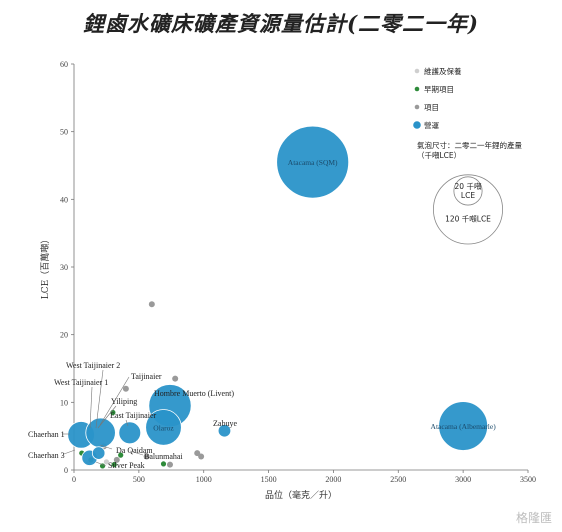  I want to click on y-axis-title: LCE（百萬噸）, so click(45, 267).